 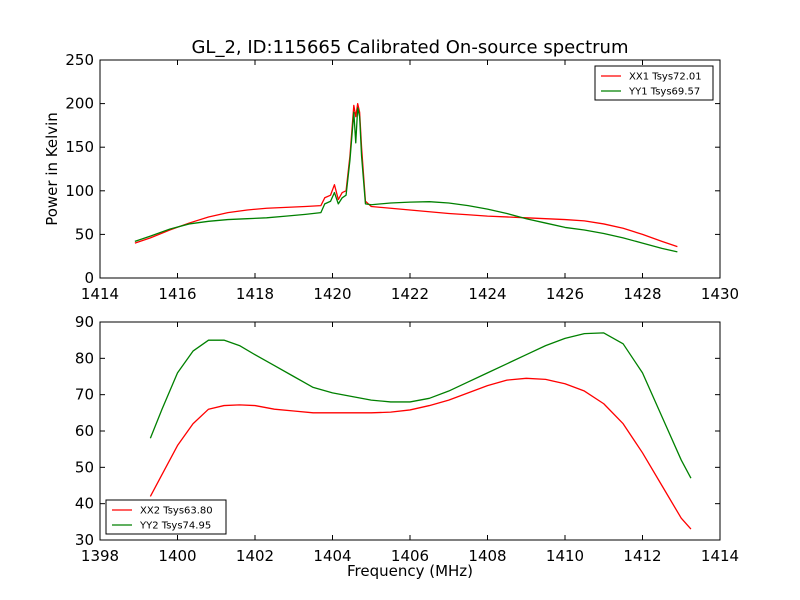 I want to click on y-tick-label-0-5: 250, so click(x=79, y=60).